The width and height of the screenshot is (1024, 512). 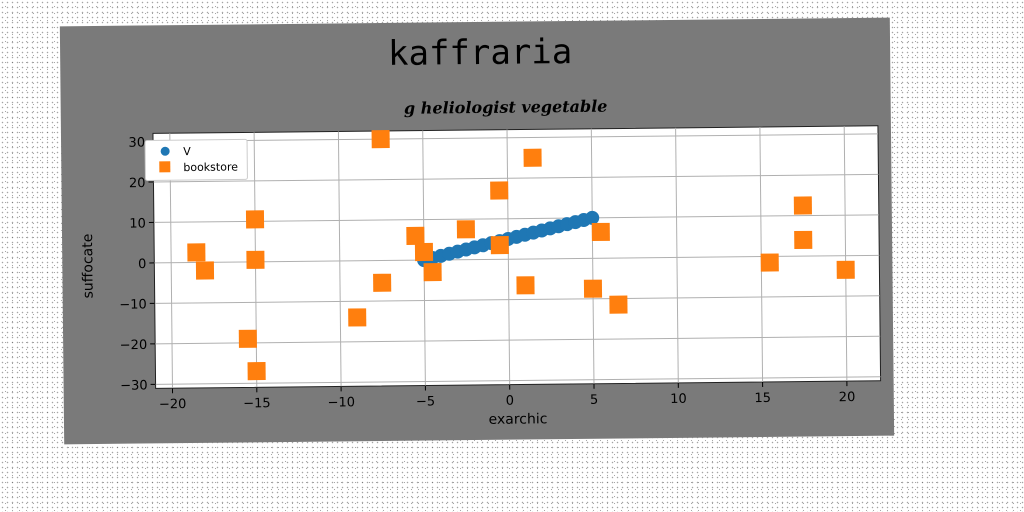 I want to click on legend-marker-bookstore, so click(x=165, y=167).